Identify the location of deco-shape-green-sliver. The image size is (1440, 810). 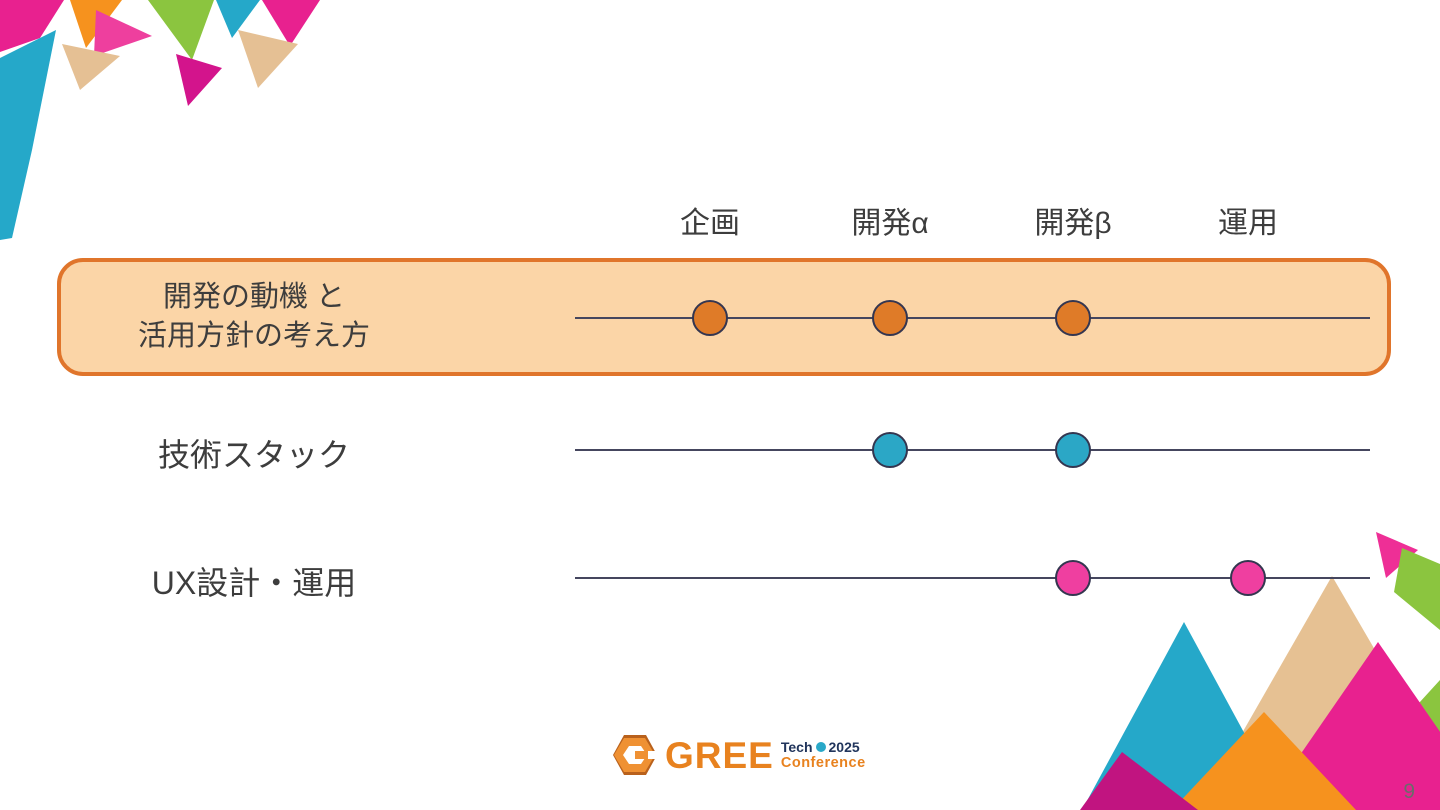
(1419, 720).